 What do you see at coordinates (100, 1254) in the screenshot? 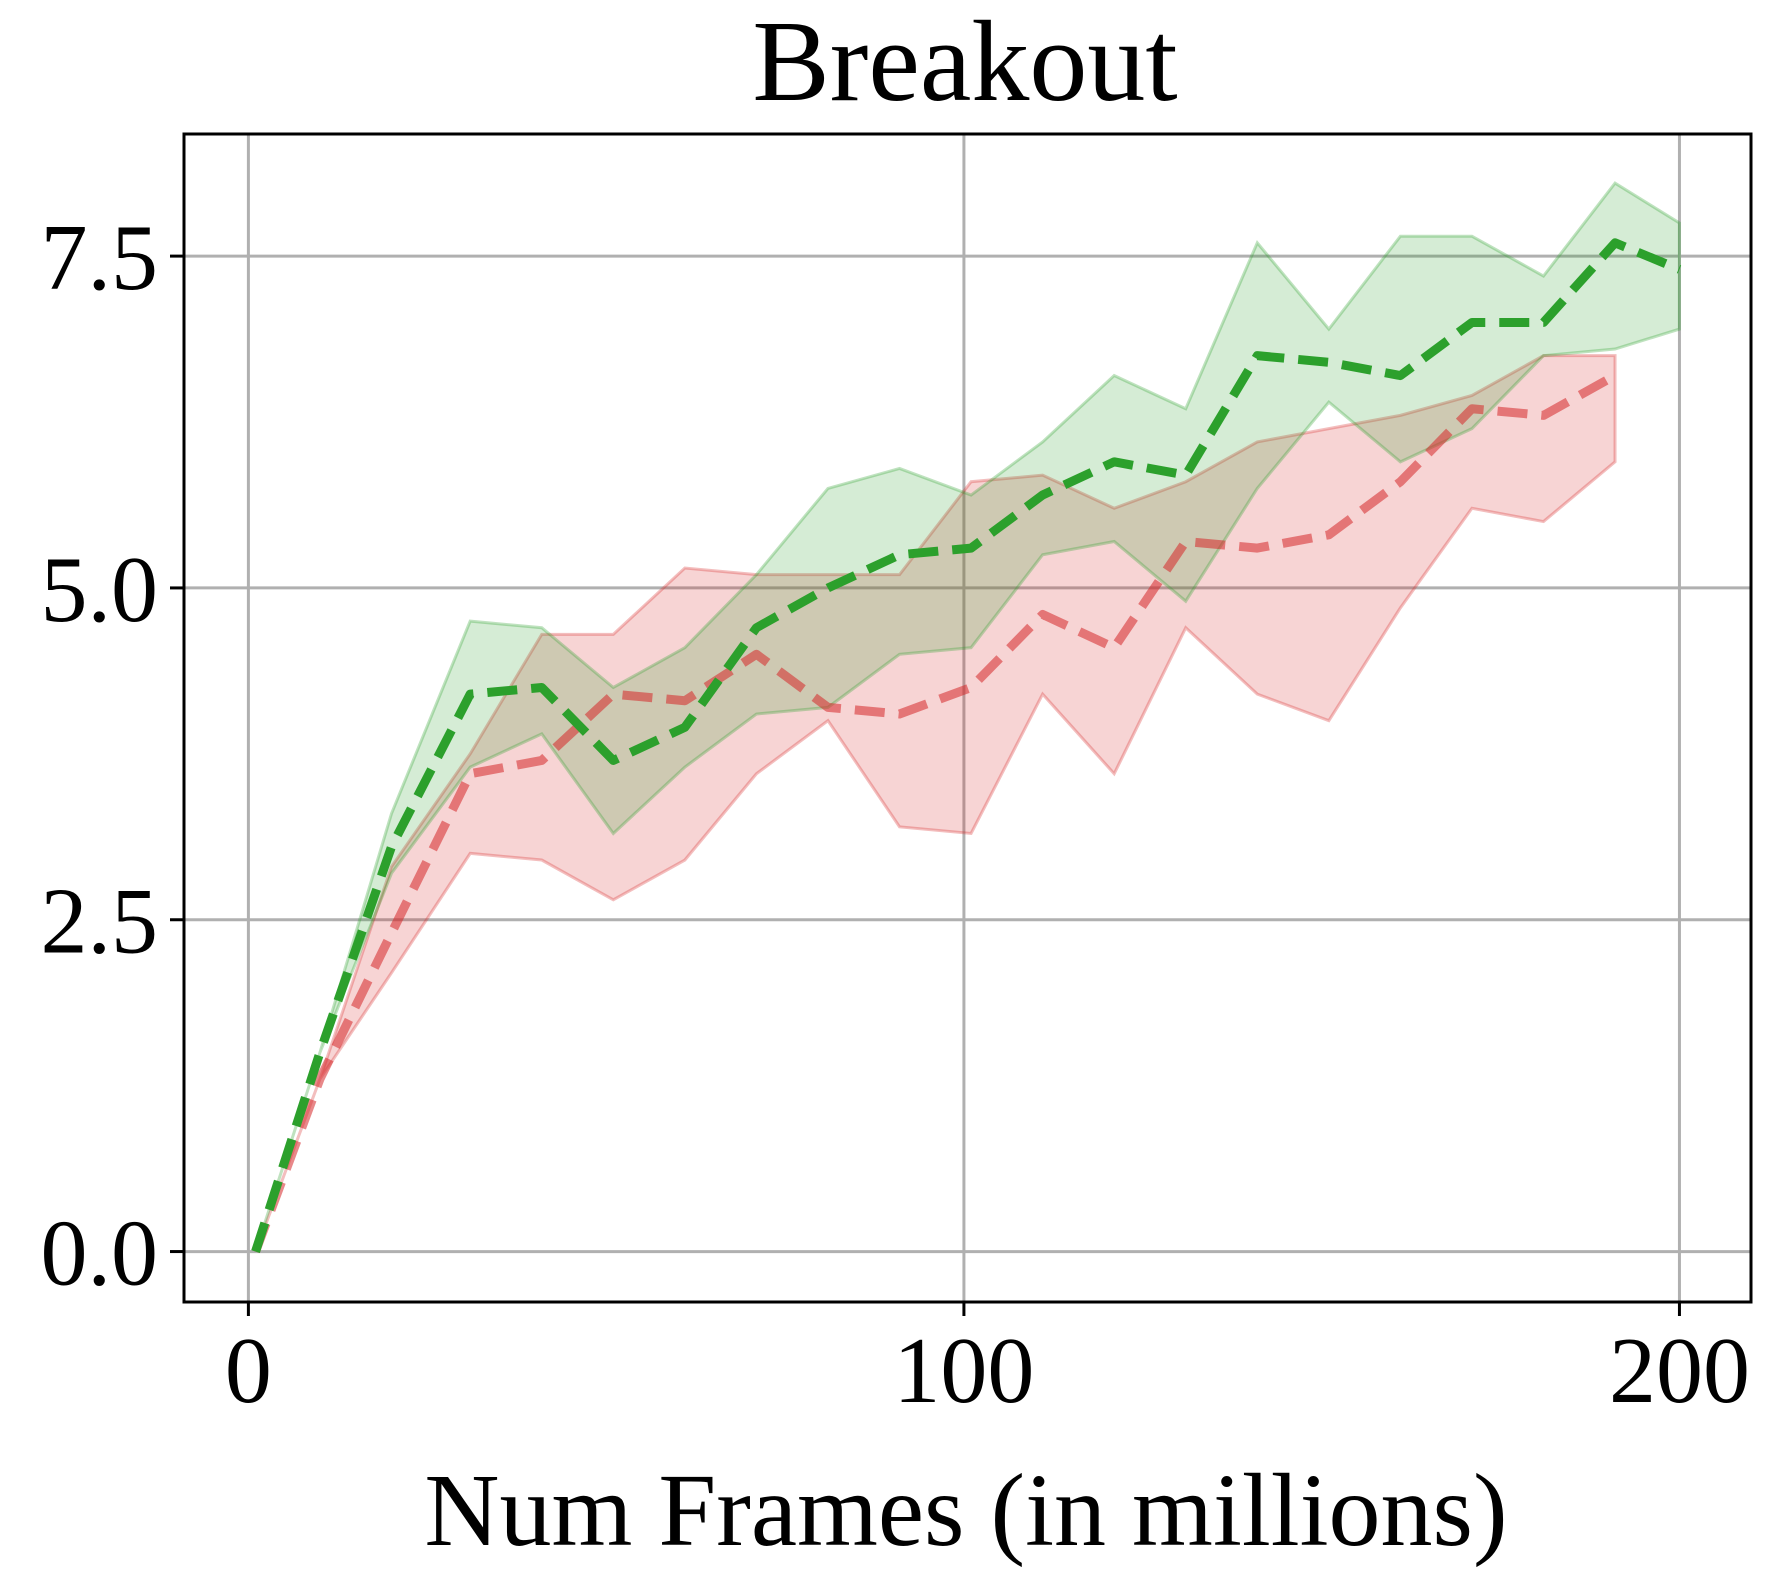
I see `y-tick-label: 0.0` at bounding box center [100, 1254].